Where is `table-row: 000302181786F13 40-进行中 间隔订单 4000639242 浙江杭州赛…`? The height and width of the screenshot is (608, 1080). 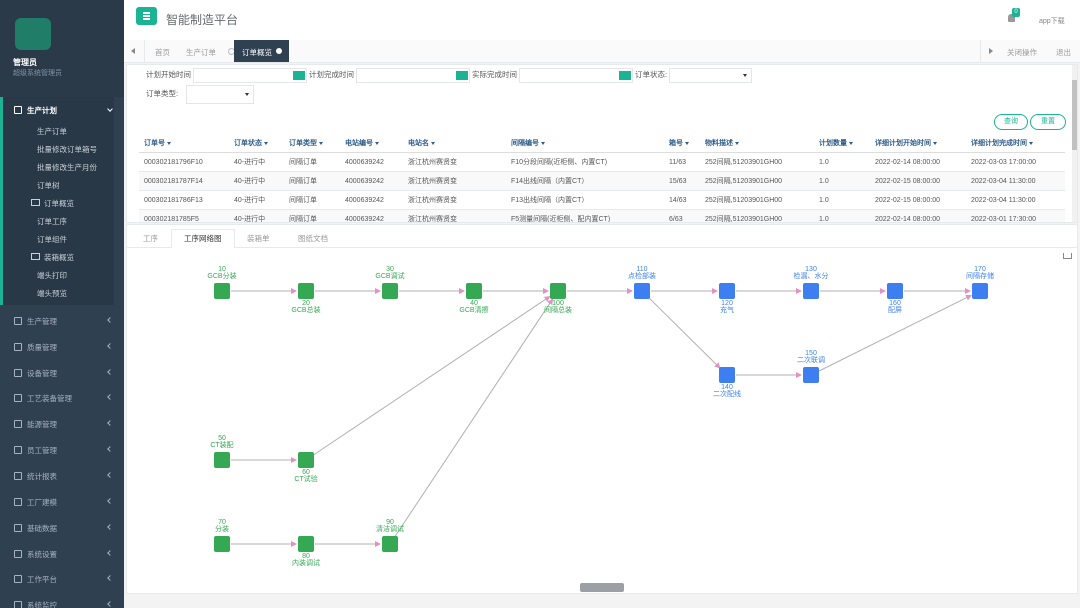
table-row: 000302181786F13 40-进行中 间隔订单 4000639242 浙江杭州赛… is located at coordinates (602, 200).